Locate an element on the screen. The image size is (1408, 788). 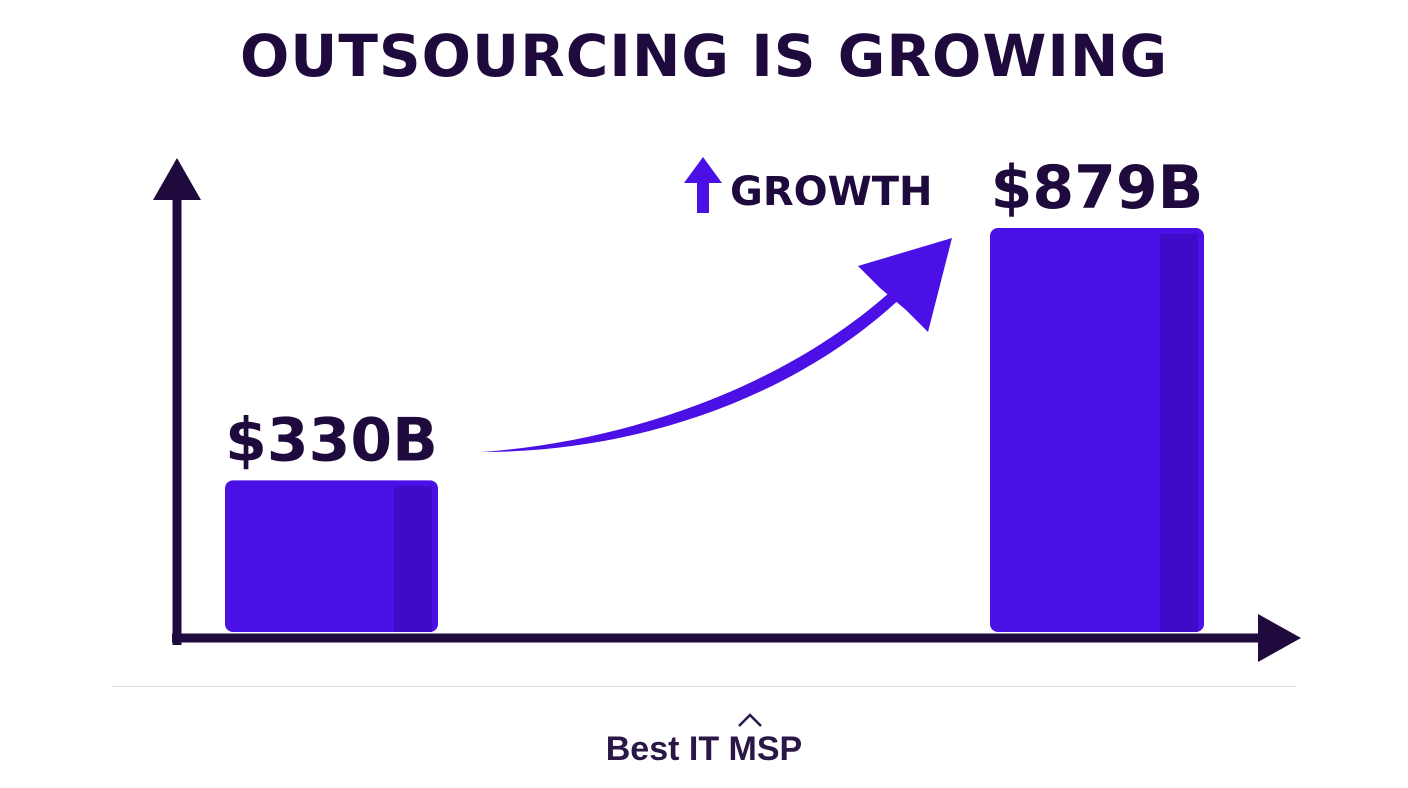
growth-annotation: GROWTH is located at coordinates (808, 186).